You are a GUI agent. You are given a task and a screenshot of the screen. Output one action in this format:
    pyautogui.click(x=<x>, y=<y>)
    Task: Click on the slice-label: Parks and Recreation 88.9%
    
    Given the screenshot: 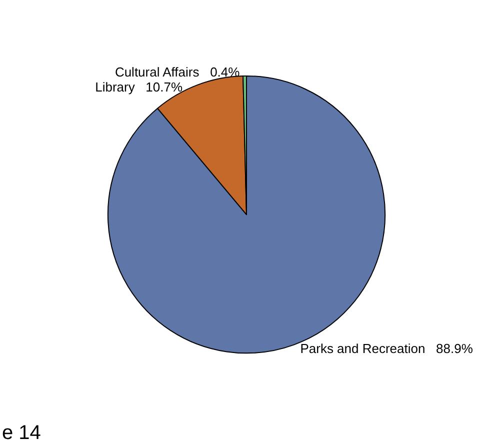 What is the action you would take?
    pyautogui.click(x=387, y=348)
    